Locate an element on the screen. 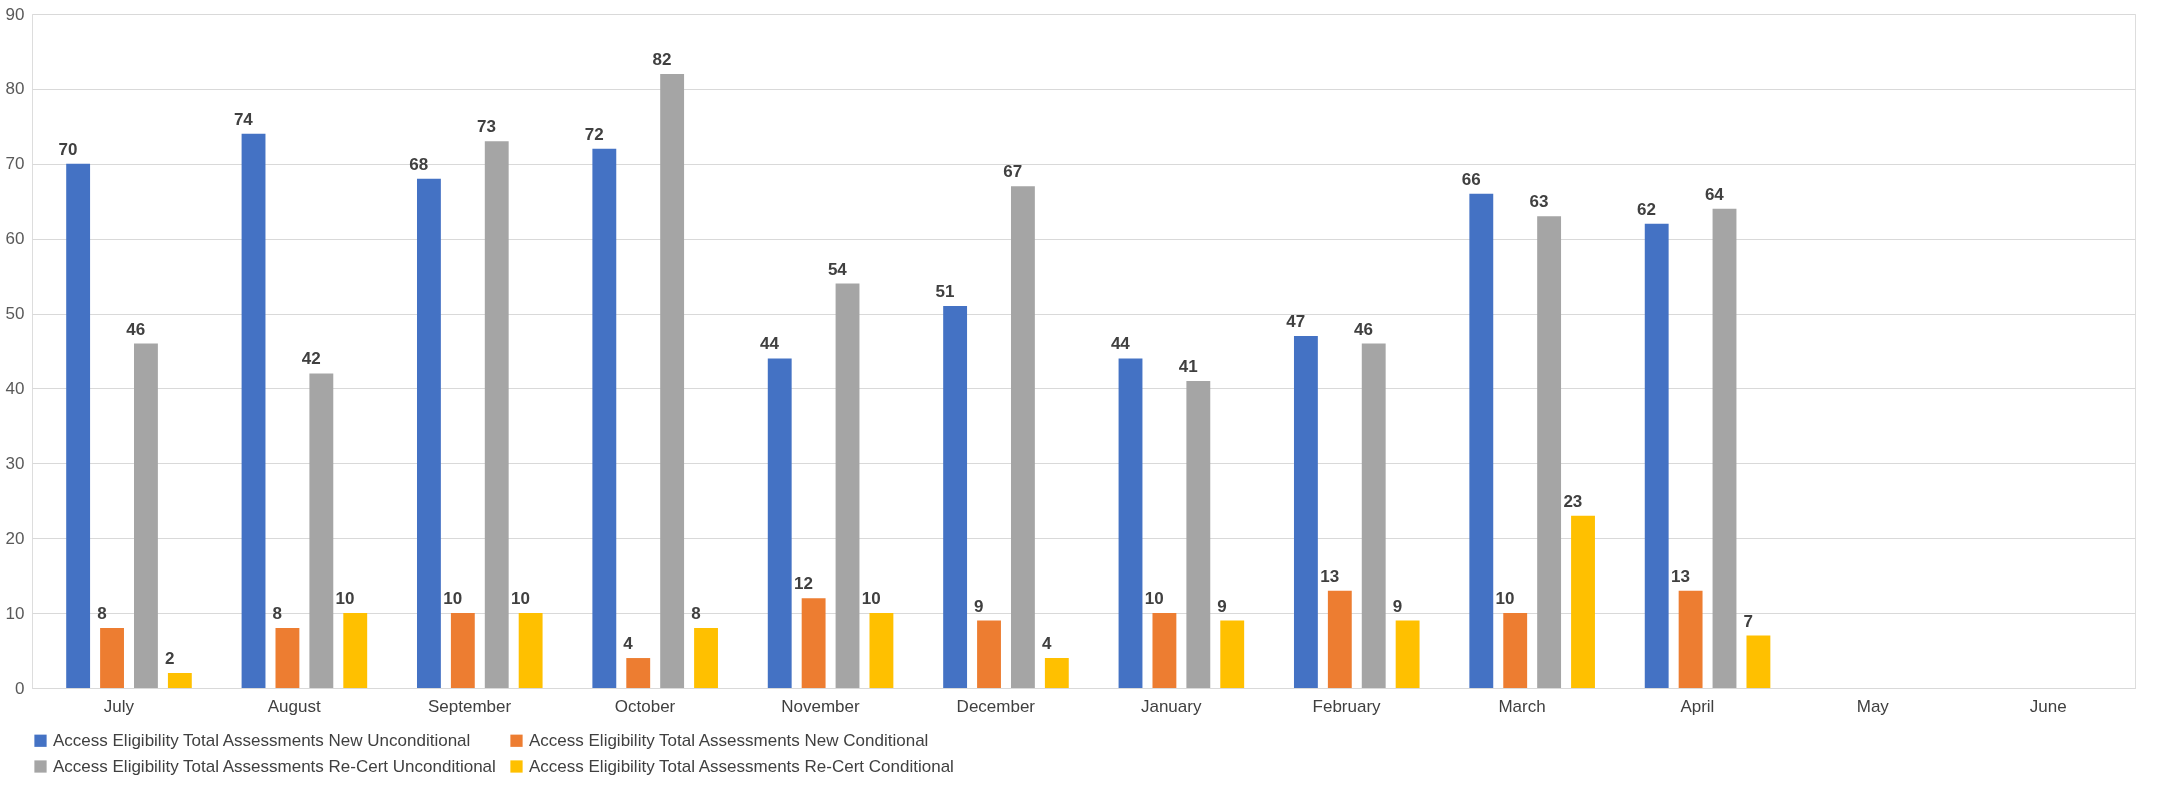 Image resolution: width=2165 pixels, height=793 pixels. data-label: 66 is located at coordinates (1471, 179).